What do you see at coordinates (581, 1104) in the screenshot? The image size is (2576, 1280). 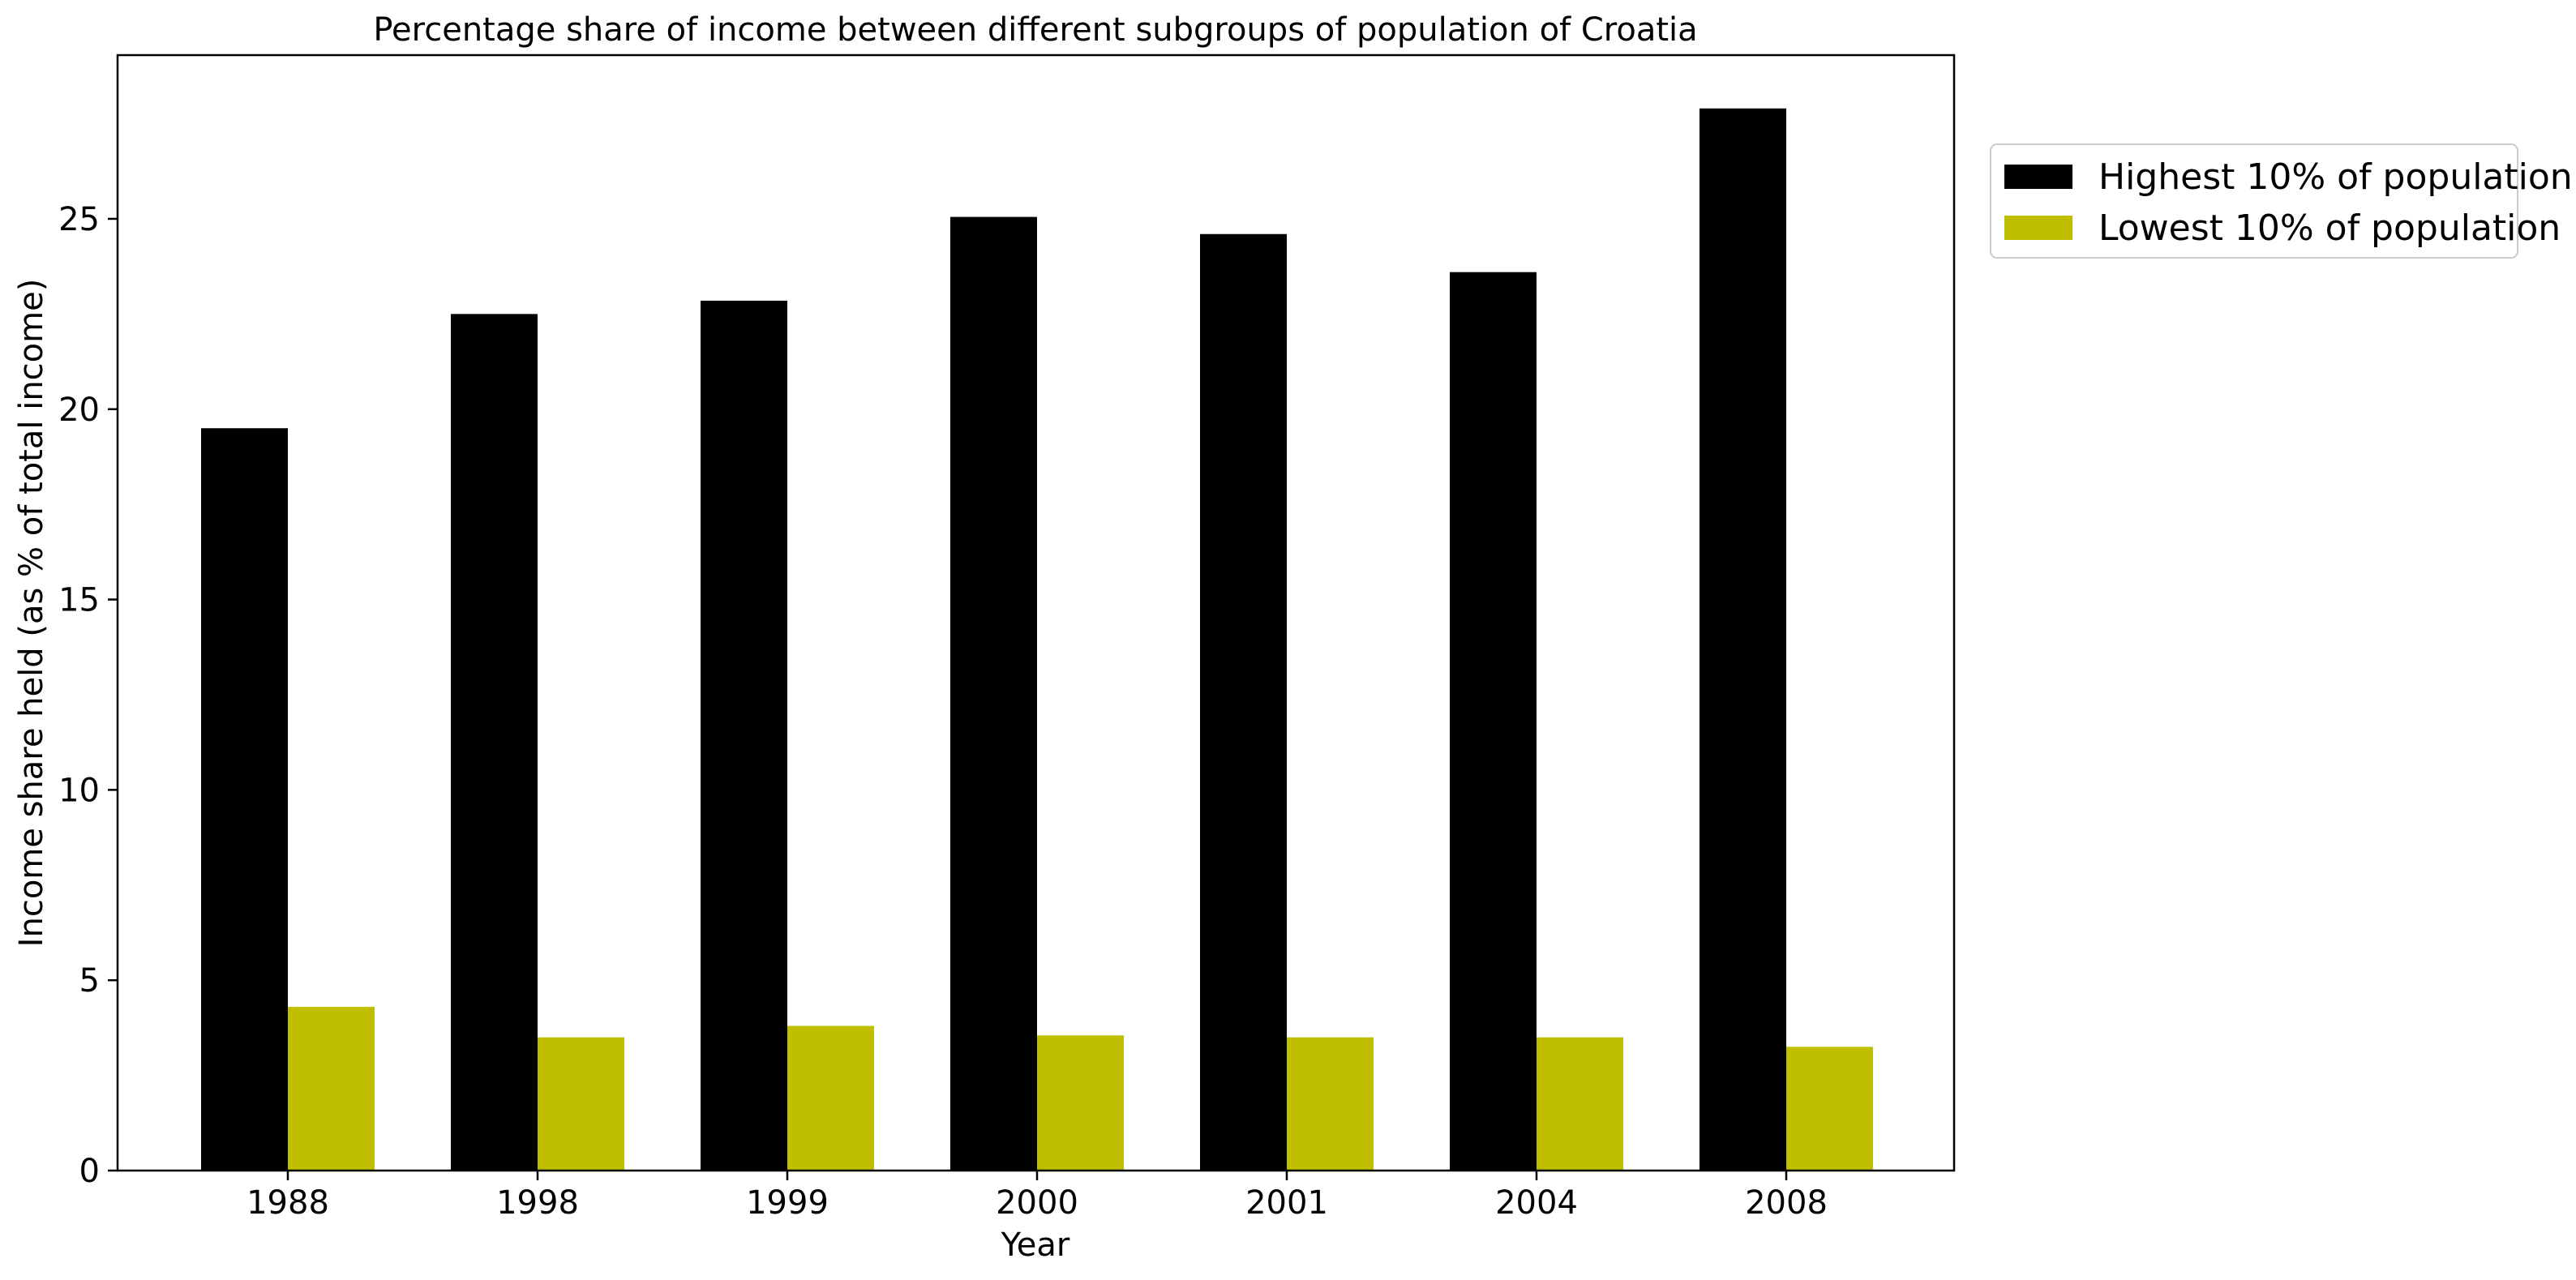 I see `bar-lowest-10-1998` at bounding box center [581, 1104].